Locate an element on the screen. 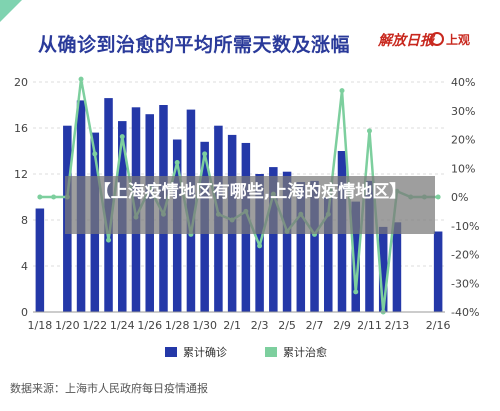 This screenshot has width=500, height=411. y-right-tick-label: -40% is located at coordinates (465, 312).